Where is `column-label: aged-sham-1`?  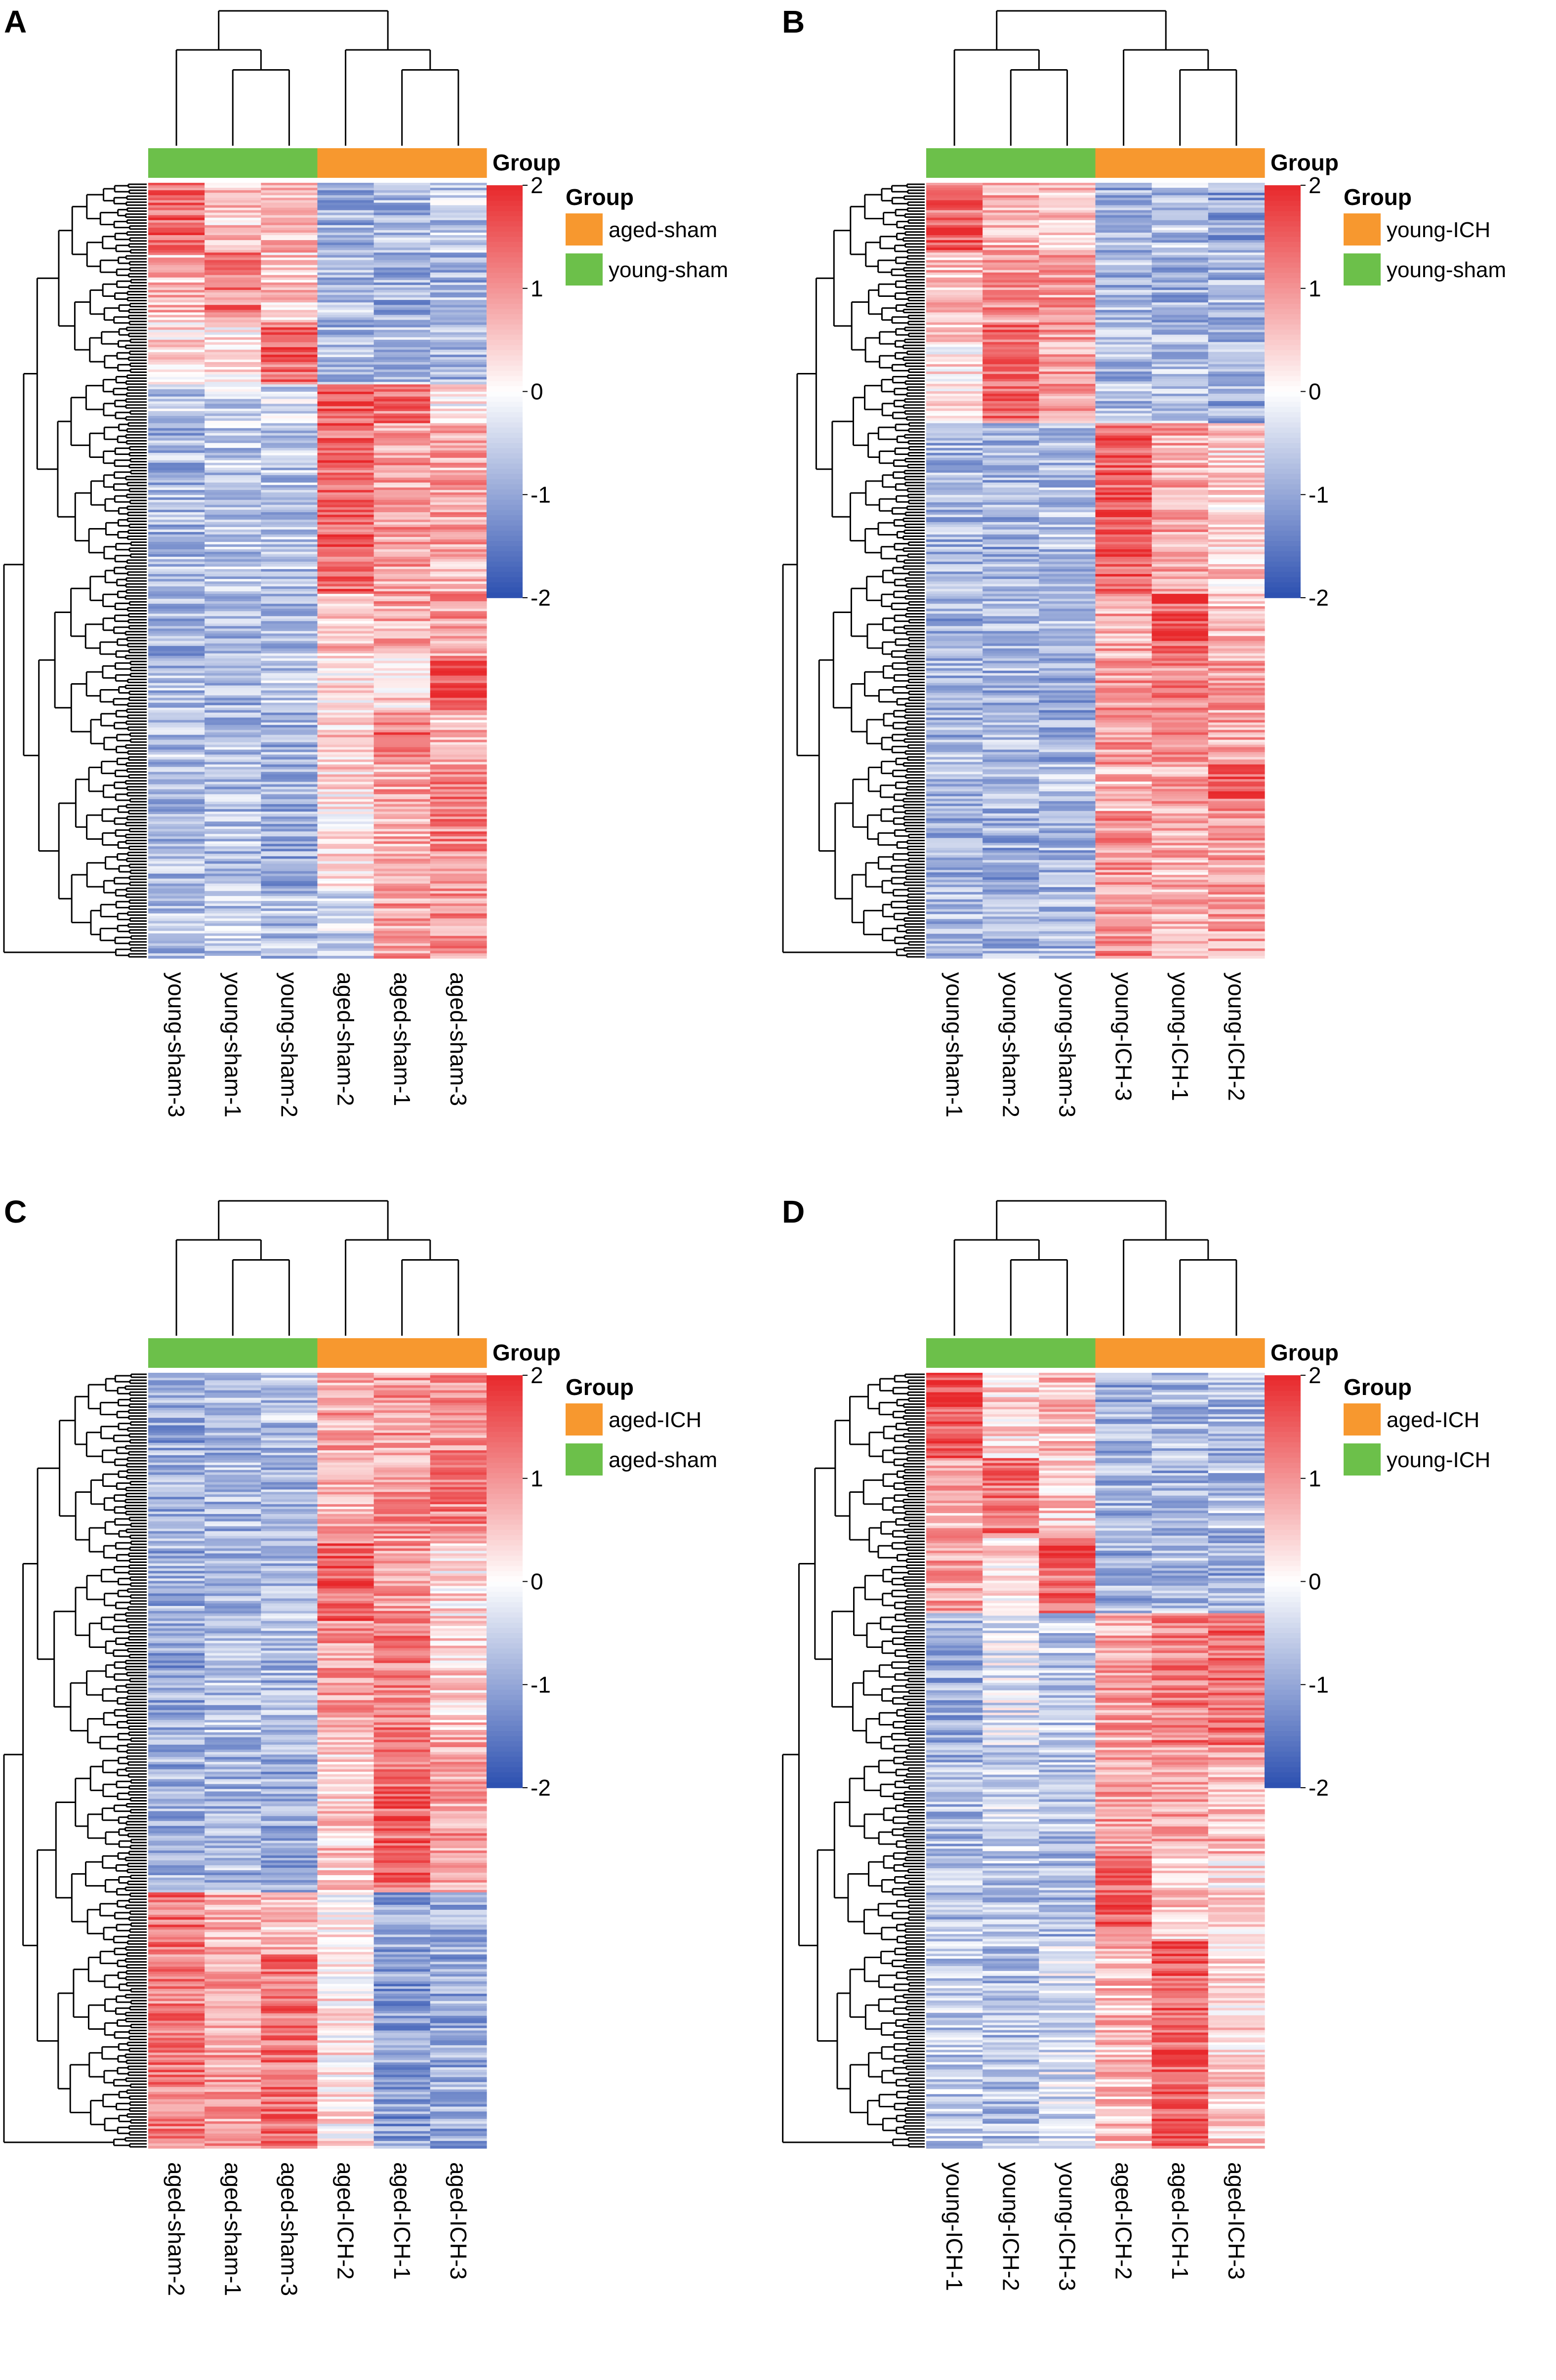 column-label: aged-sham-1 is located at coordinates (402, 1039).